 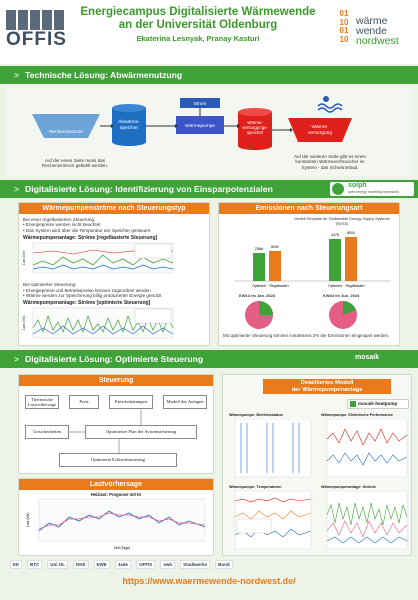 I want to click on waermepumpe-shape, so click(x=200, y=125).